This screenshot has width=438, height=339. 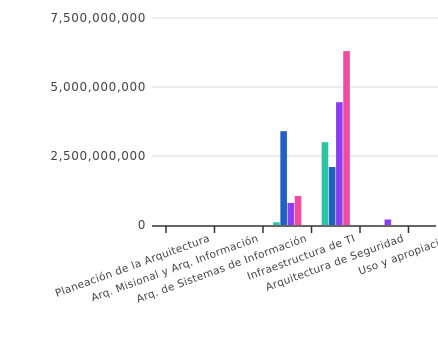 I want to click on y-tick-label: 0, so click(x=142, y=225).